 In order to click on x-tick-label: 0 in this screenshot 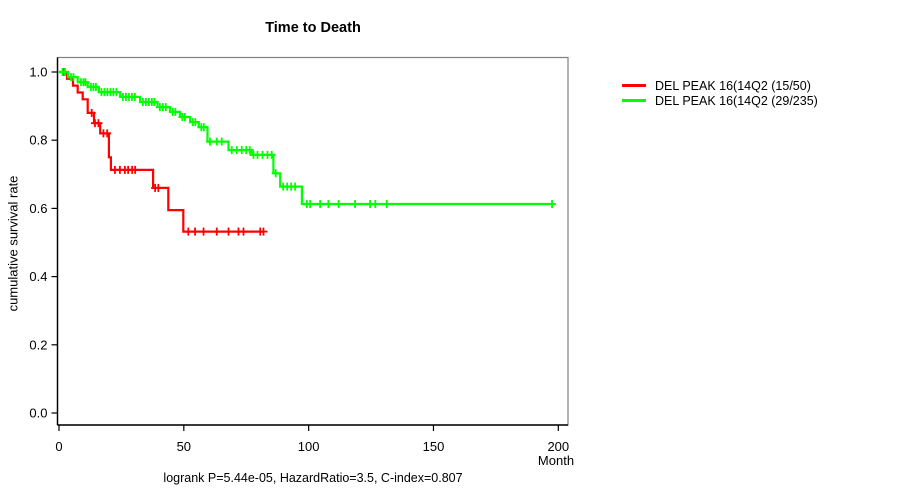, I will do `click(58, 446)`.